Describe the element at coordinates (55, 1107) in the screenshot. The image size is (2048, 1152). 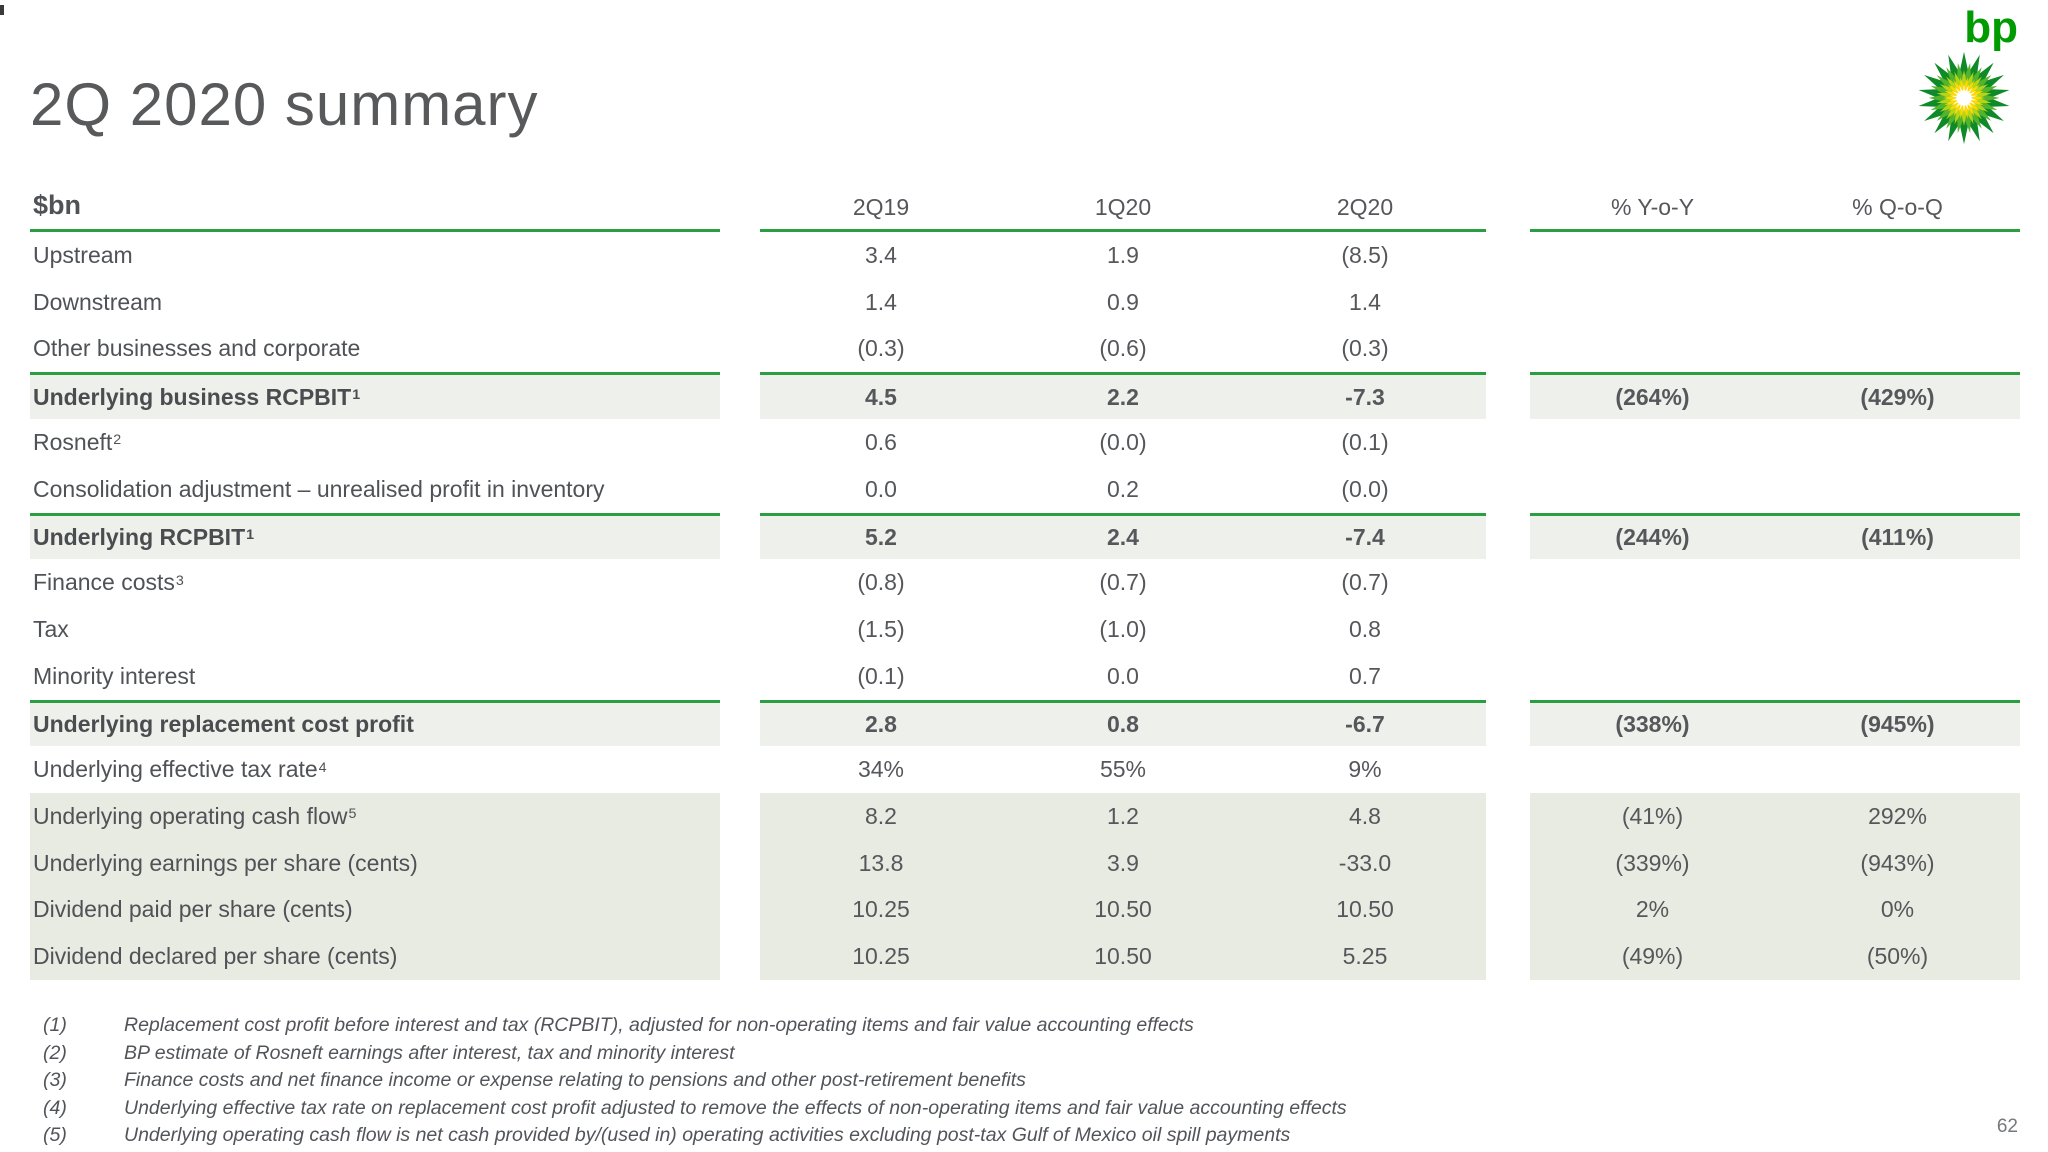
I see `footnote-number: (4)` at that location.